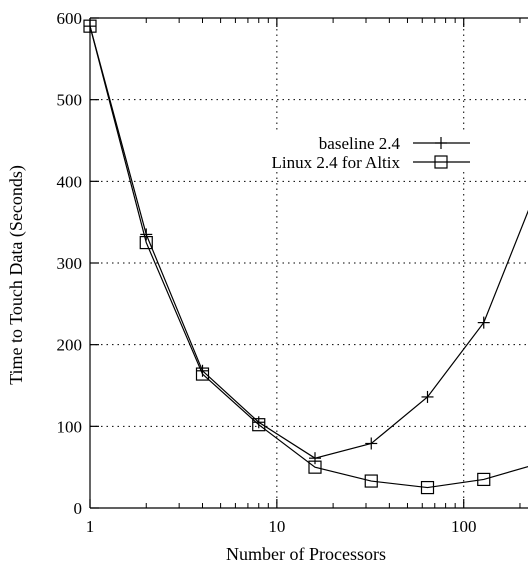  What do you see at coordinates (70, 18) in the screenshot?
I see `y-tick-label: 600` at bounding box center [70, 18].